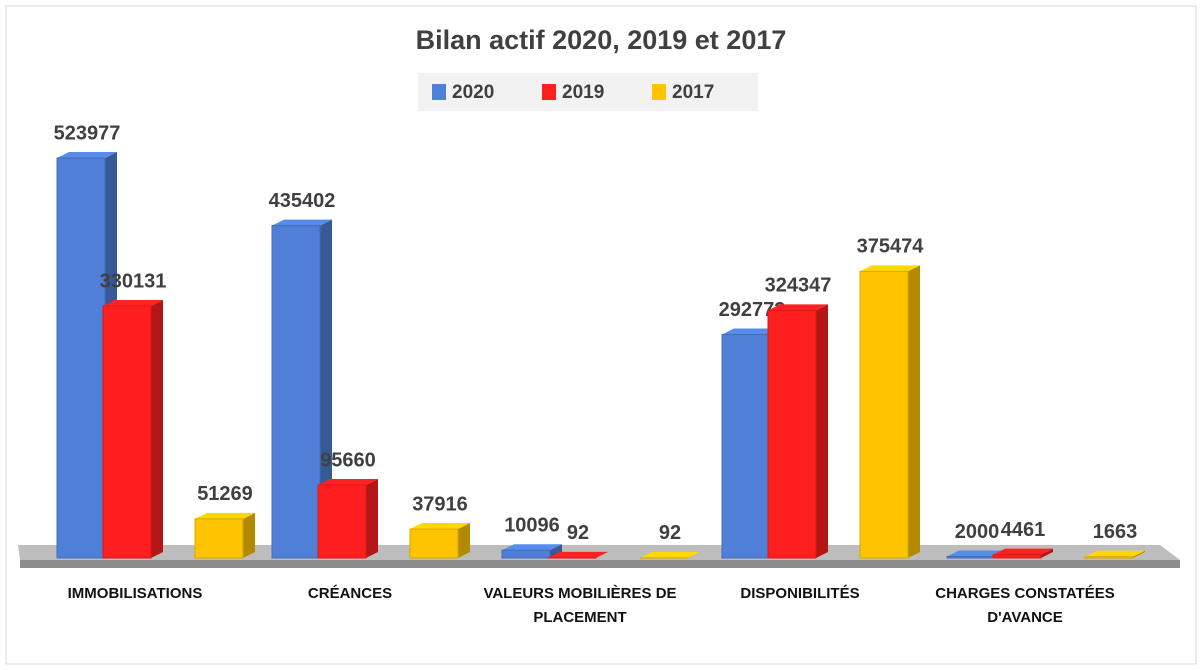 Image resolution: width=1202 pixels, height=670 pixels. I want to click on x-tick-label: IMMOBILISATIONS, so click(135, 593).